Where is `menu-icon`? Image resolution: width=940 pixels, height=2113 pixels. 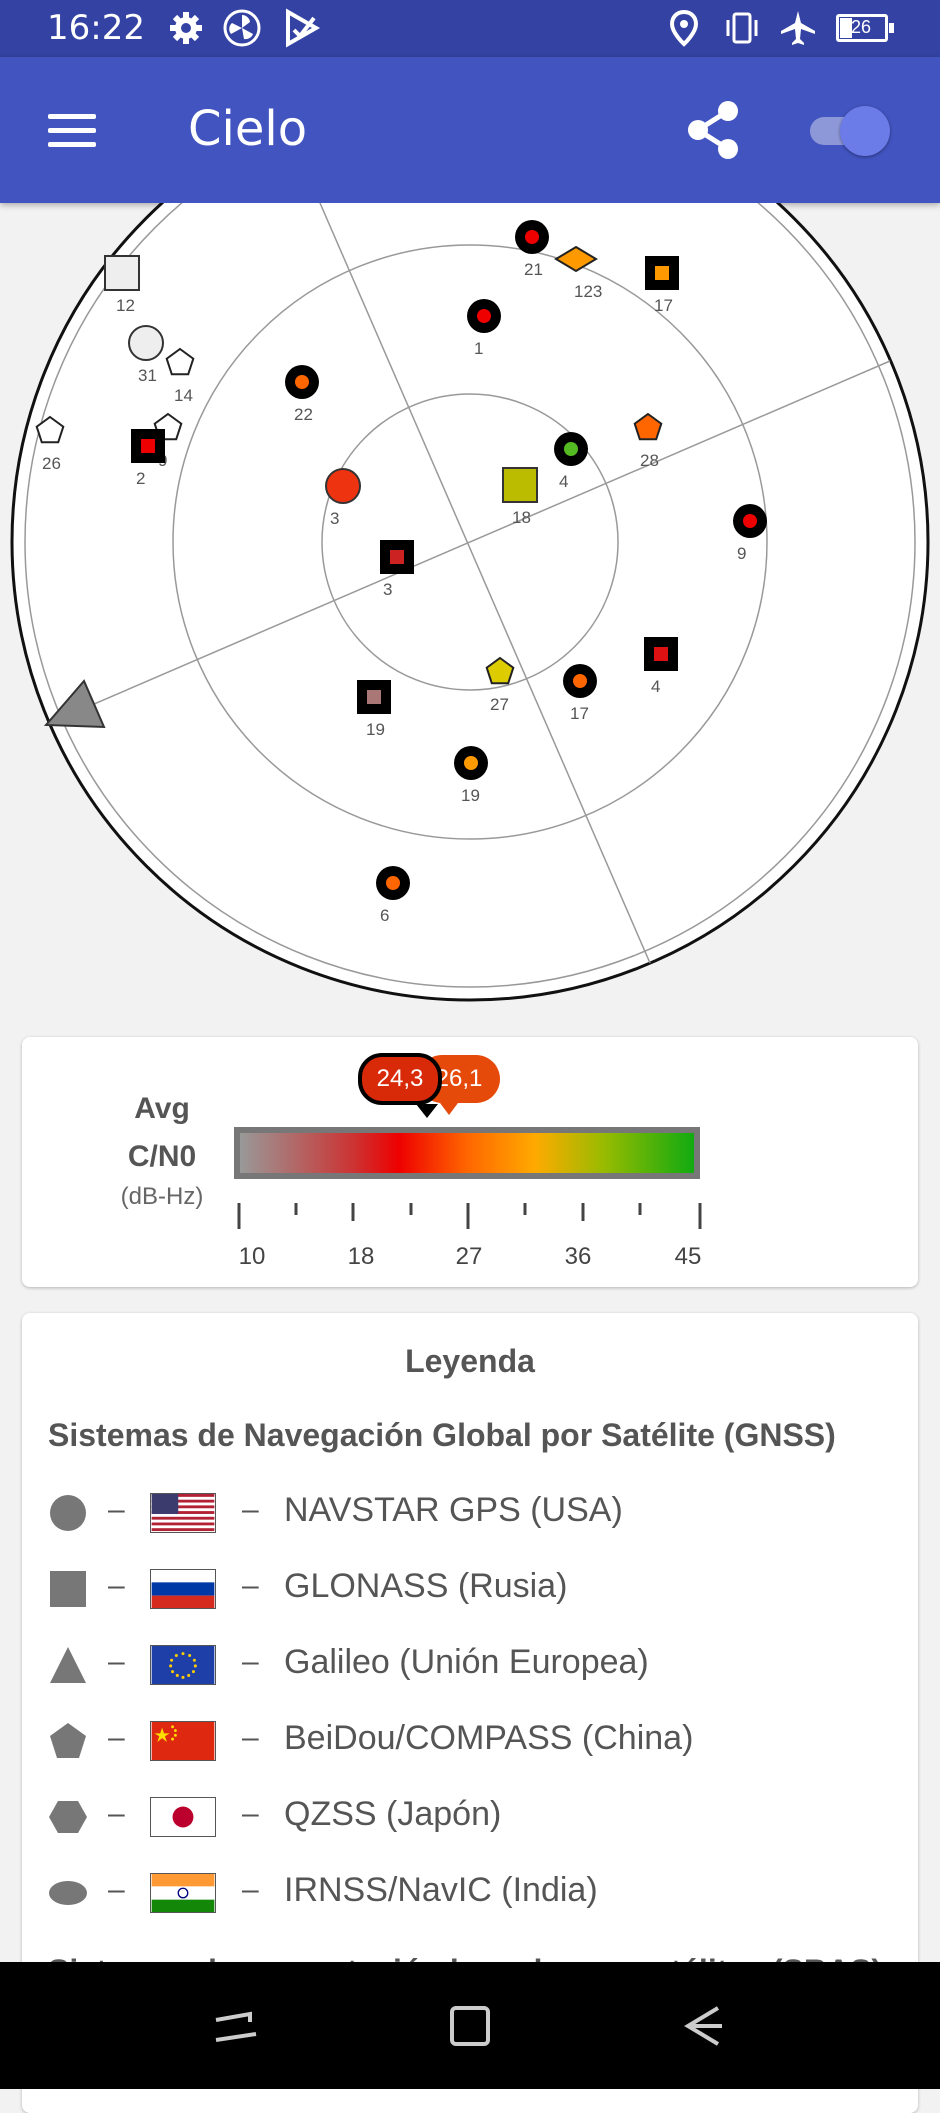 menu-icon is located at coordinates (72, 131).